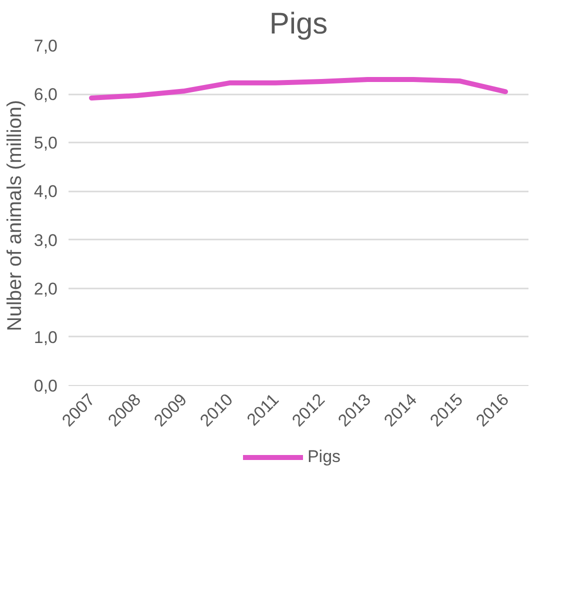  What do you see at coordinates (46, 240) in the screenshot?
I see `y-tick-label: 3,0` at bounding box center [46, 240].